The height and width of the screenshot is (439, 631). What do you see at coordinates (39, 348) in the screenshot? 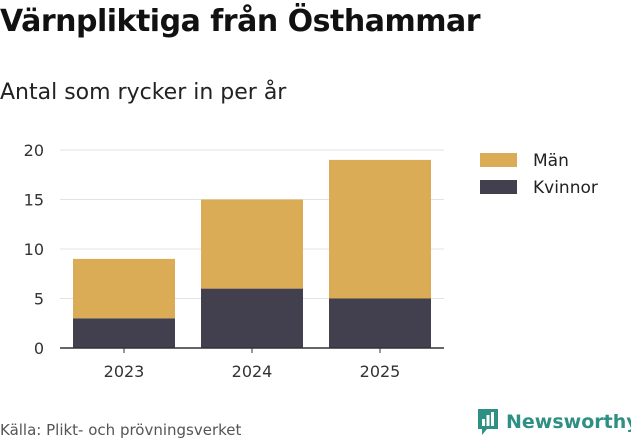
I see `y-tick-label: 0` at bounding box center [39, 348].